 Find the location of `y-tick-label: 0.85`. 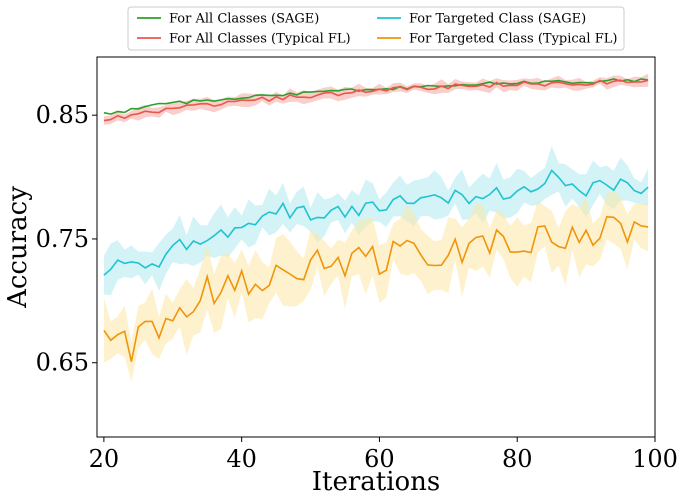

y-tick-label: 0.85 is located at coordinates (62, 115).